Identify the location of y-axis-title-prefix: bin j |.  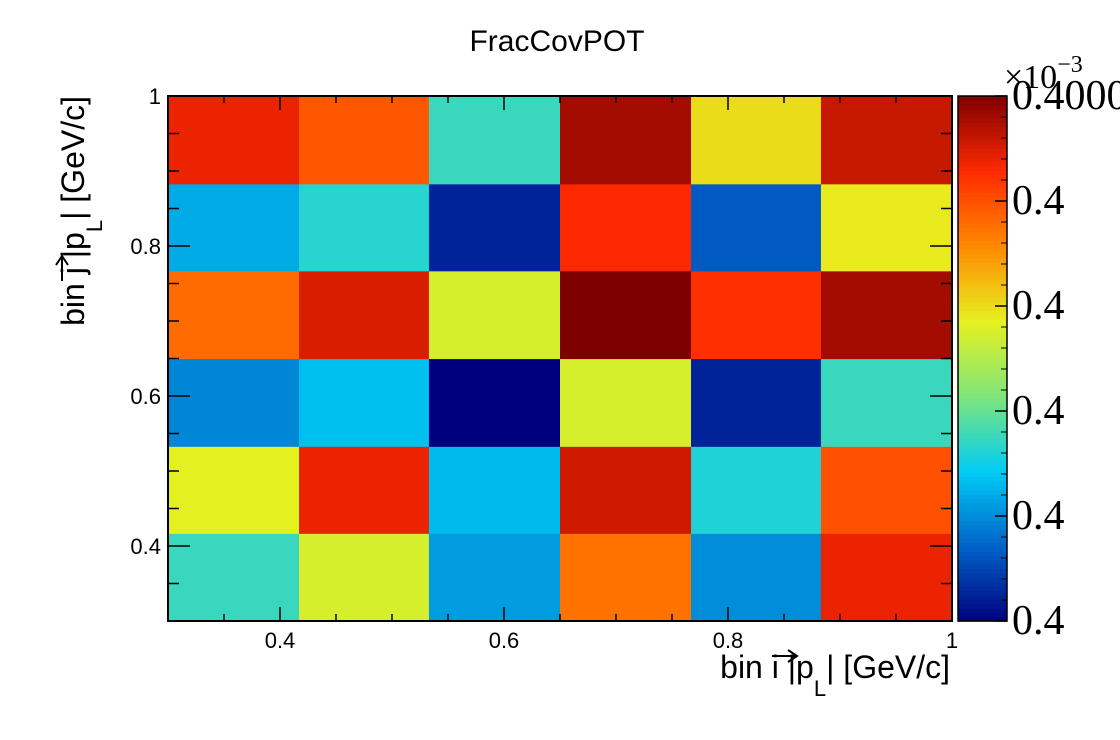
(73, 288).